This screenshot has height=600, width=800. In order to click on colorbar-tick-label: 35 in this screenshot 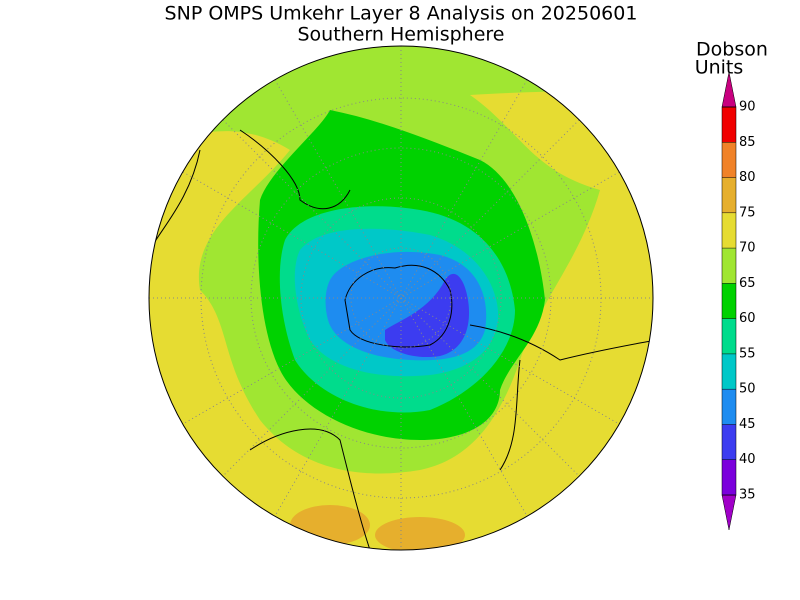, I will do `click(747, 495)`.